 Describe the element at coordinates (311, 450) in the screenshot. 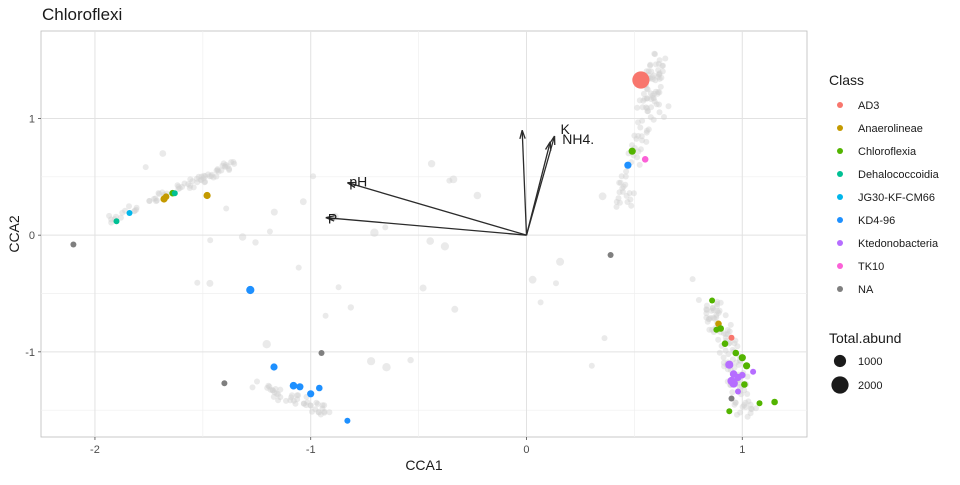

I see `x-tick-label: -1` at that location.